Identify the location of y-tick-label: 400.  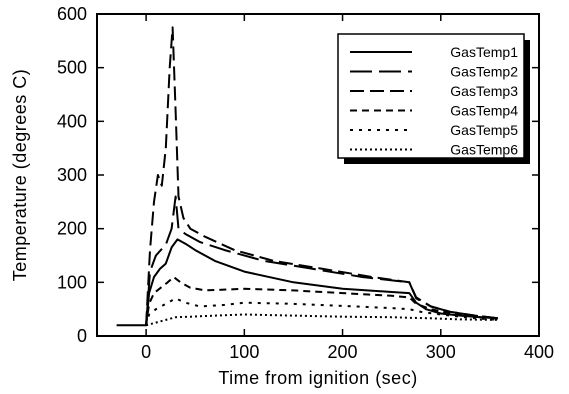
(72, 121).